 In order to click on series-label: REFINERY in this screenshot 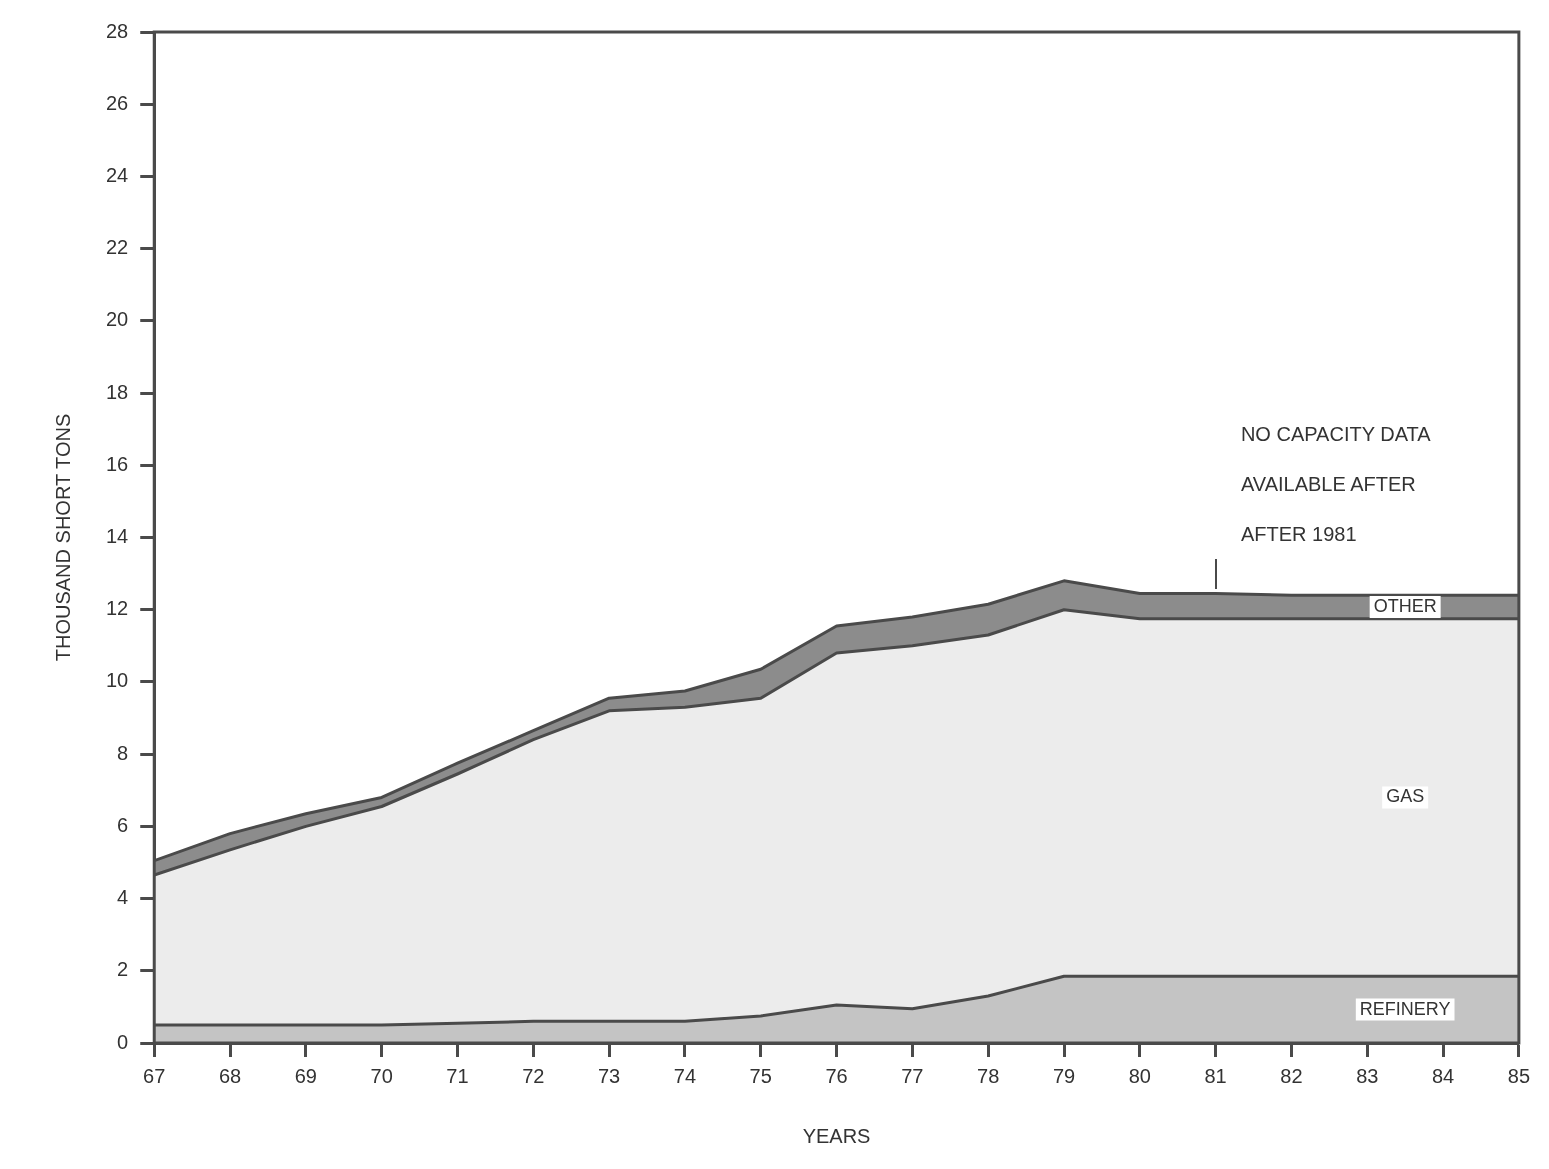, I will do `click(1405, 1008)`.